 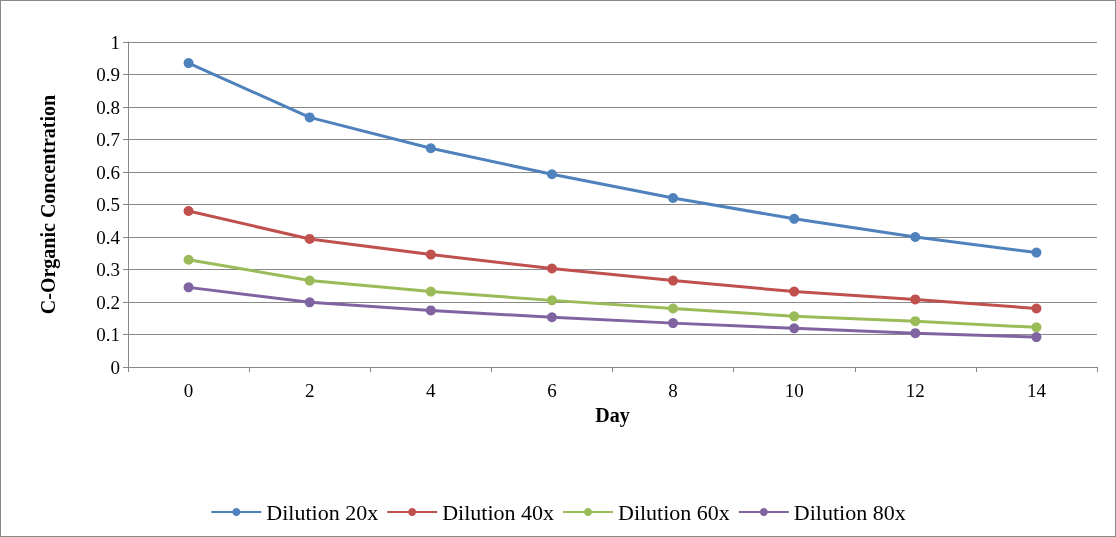 What do you see at coordinates (552, 390) in the screenshot?
I see `x-tick-label: 6` at bounding box center [552, 390].